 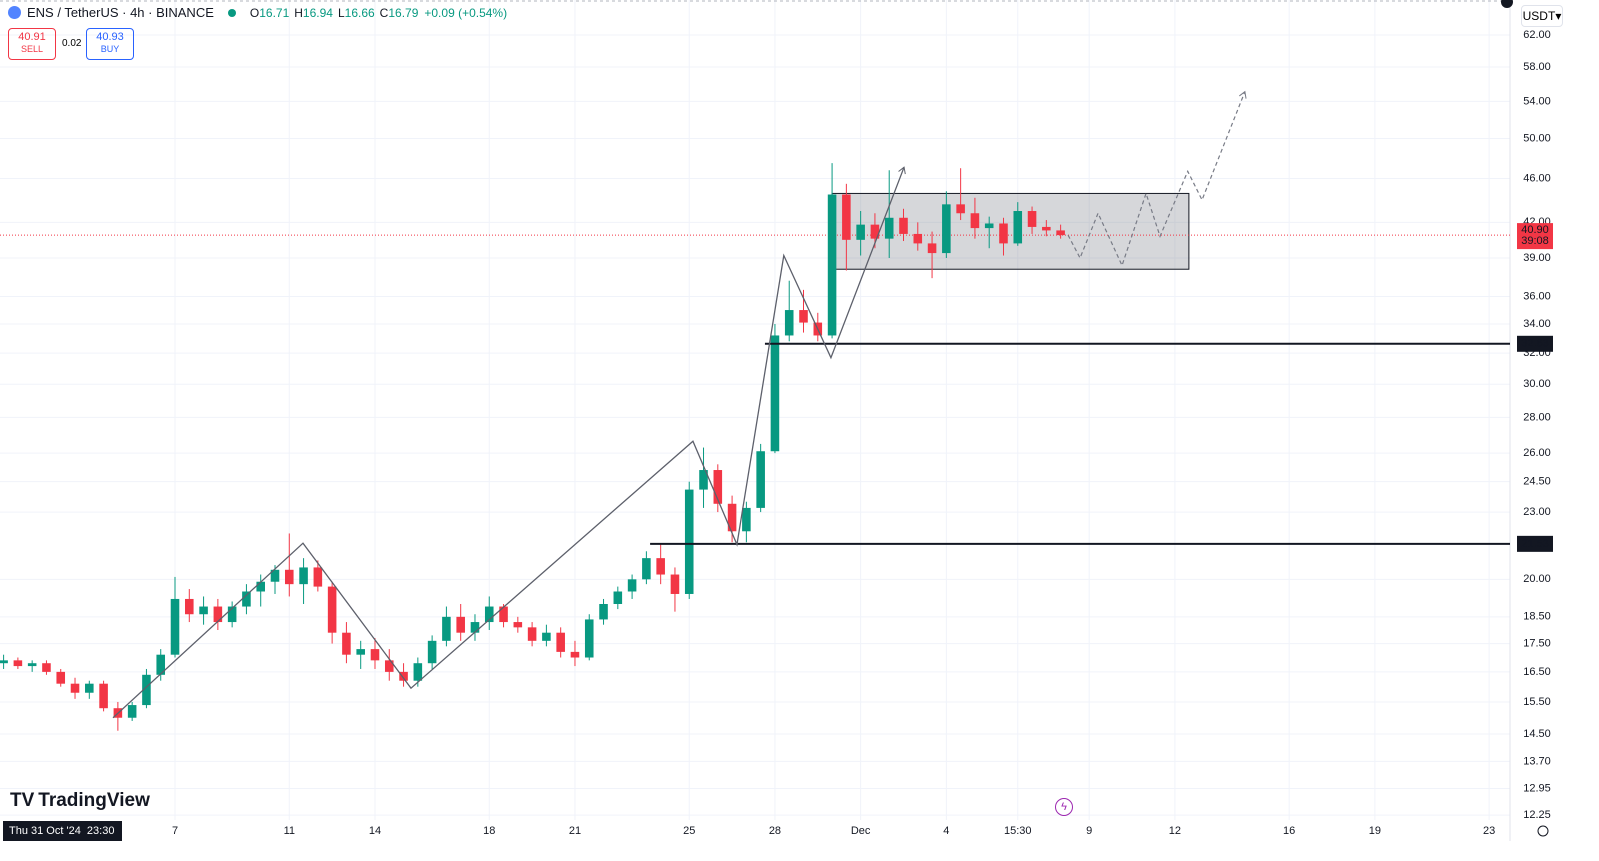 I want to click on y-tick-label: 14.50, so click(x=1537, y=734).